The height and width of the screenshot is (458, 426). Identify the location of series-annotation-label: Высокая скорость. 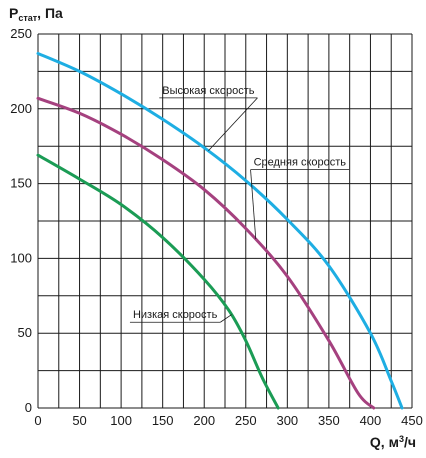
(208, 91).